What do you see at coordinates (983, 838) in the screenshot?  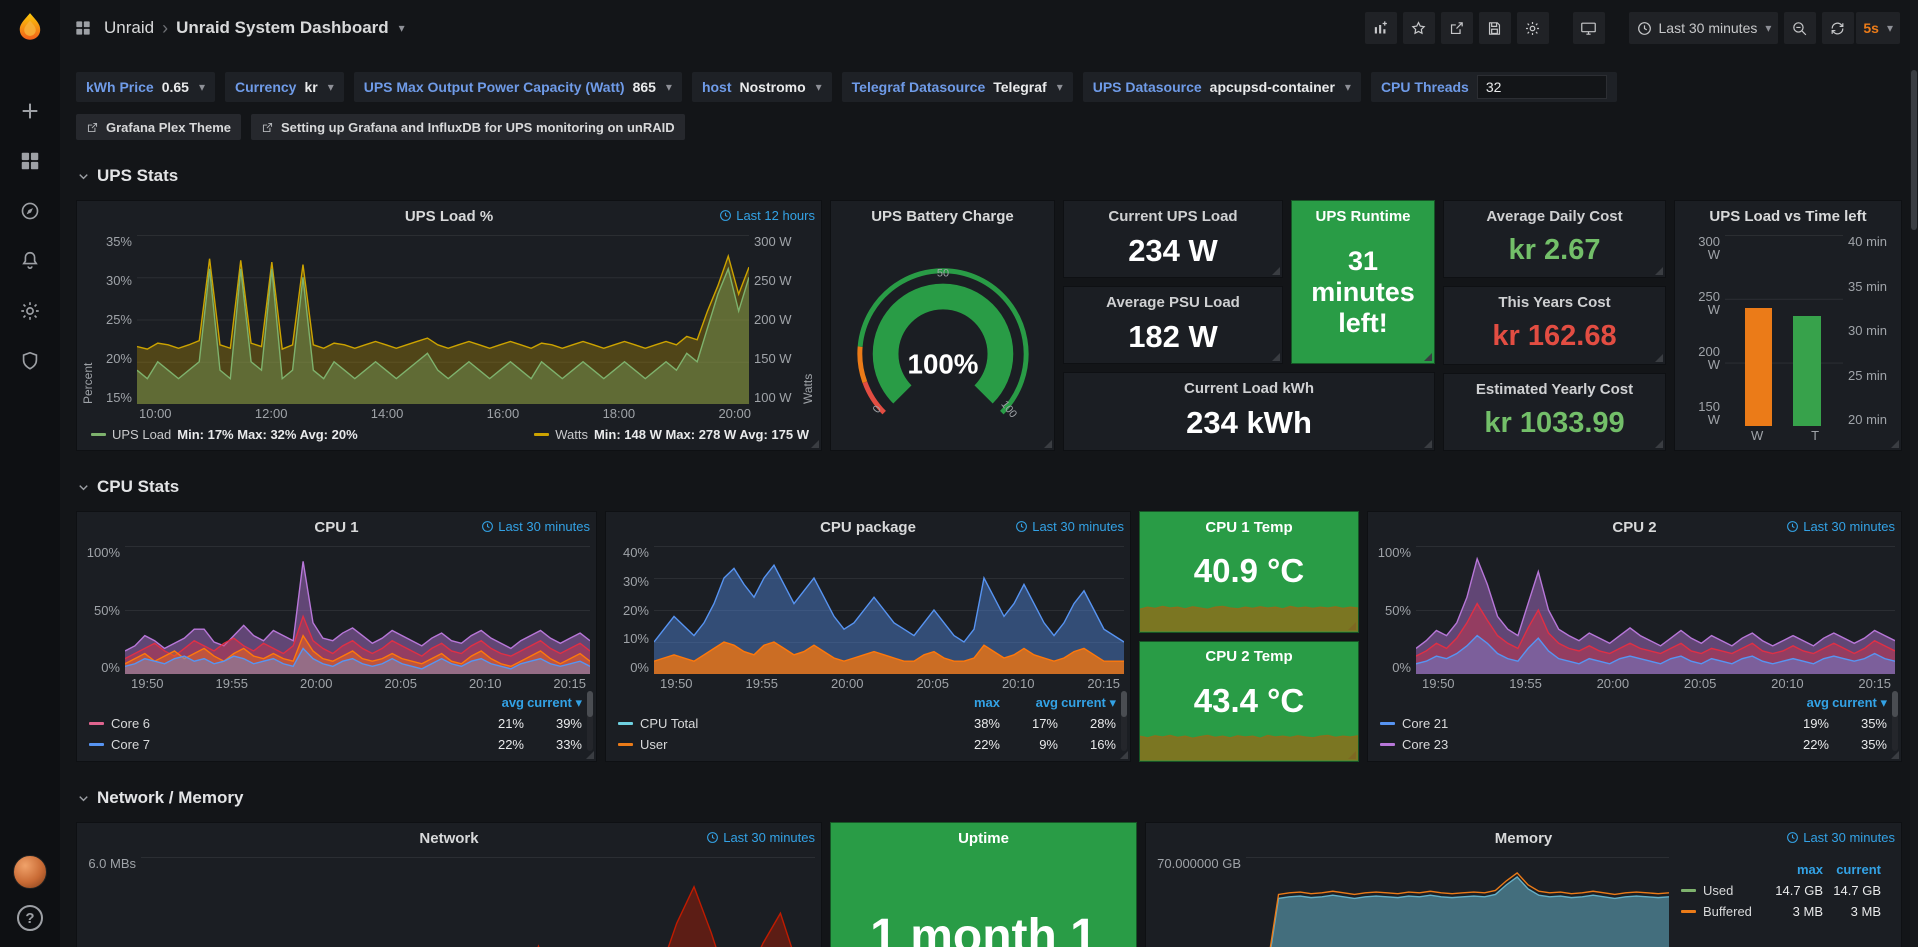 I see `panel-title: Uptime` at bounding box center [983, 838].